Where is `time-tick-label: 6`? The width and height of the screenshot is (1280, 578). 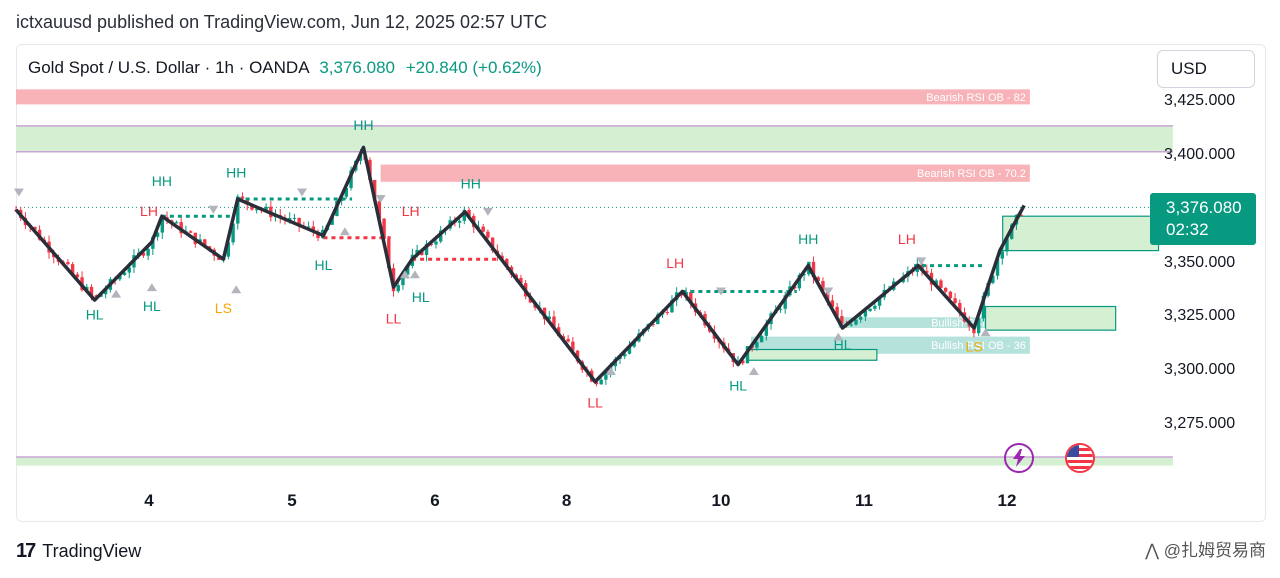 time-tick-label: 6 is located at coordinates (435, 500).